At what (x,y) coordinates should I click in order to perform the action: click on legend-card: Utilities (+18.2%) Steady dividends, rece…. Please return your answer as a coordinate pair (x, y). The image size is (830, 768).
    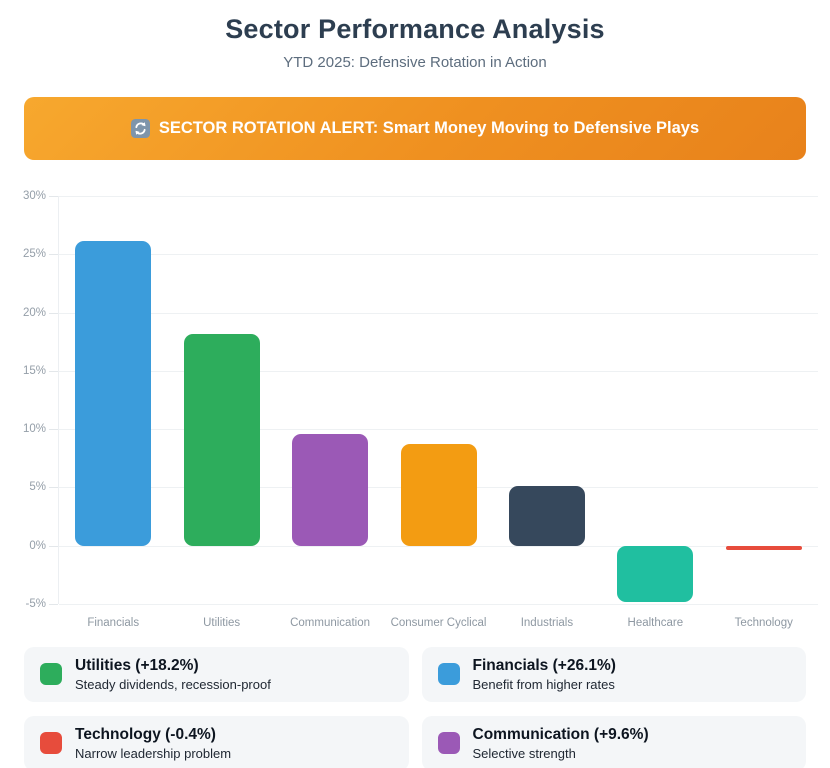
    Looking at the image, I should click on (216, 674).